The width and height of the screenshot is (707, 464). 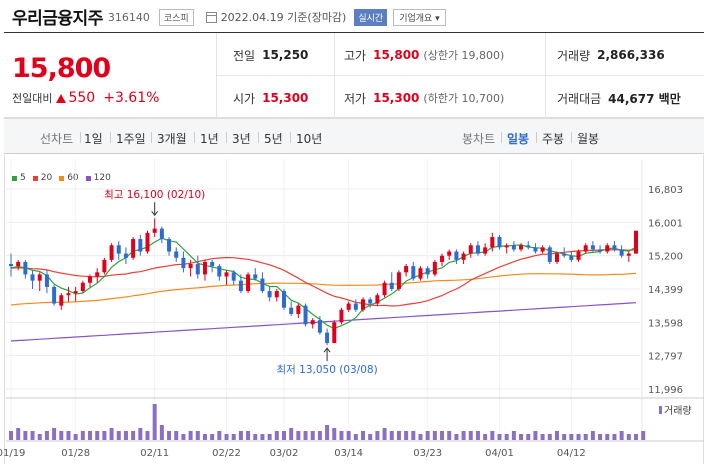 What do you see at coordinates (665, 390) in the screenshot?
I see `y-tick-label: 11,996` at bounding box center [665, 390].